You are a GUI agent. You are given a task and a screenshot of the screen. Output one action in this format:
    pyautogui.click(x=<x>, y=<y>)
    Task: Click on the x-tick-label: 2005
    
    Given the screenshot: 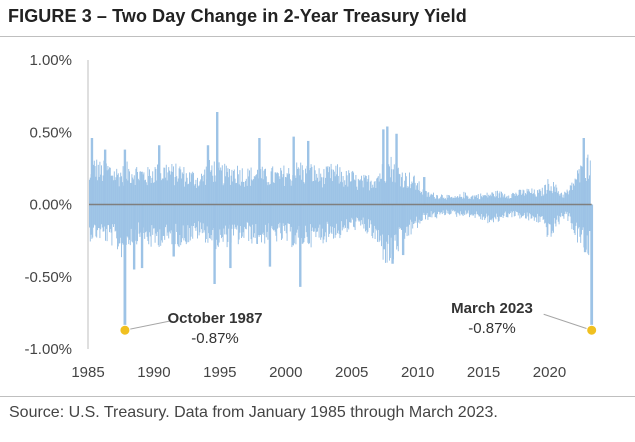 What is the action you would take?
    pyautogui.click(x=351, y=372)
    